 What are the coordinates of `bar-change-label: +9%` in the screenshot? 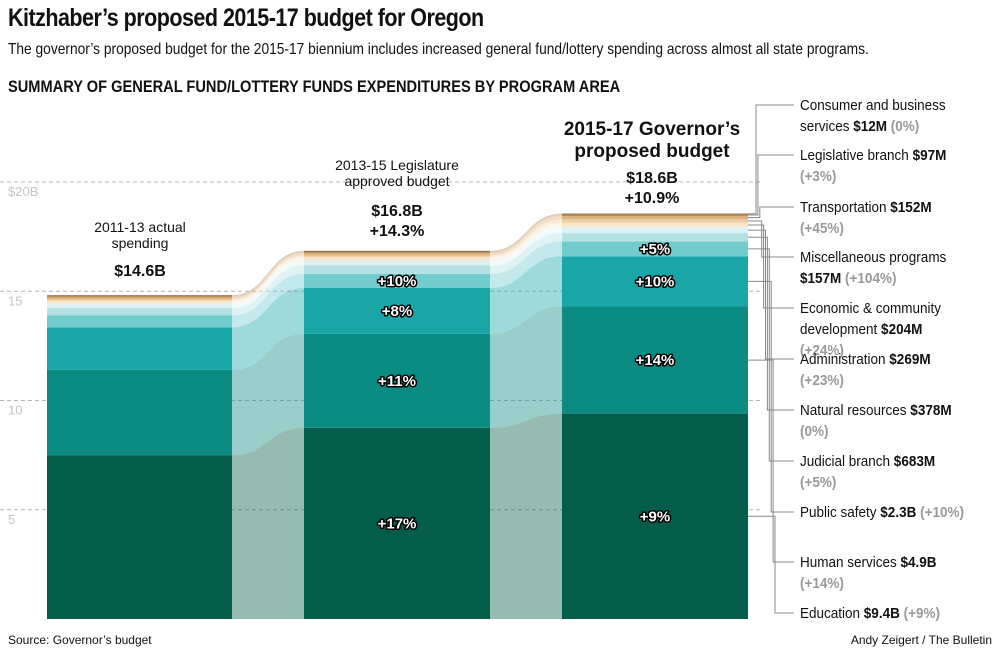 It's located at (655, 516).